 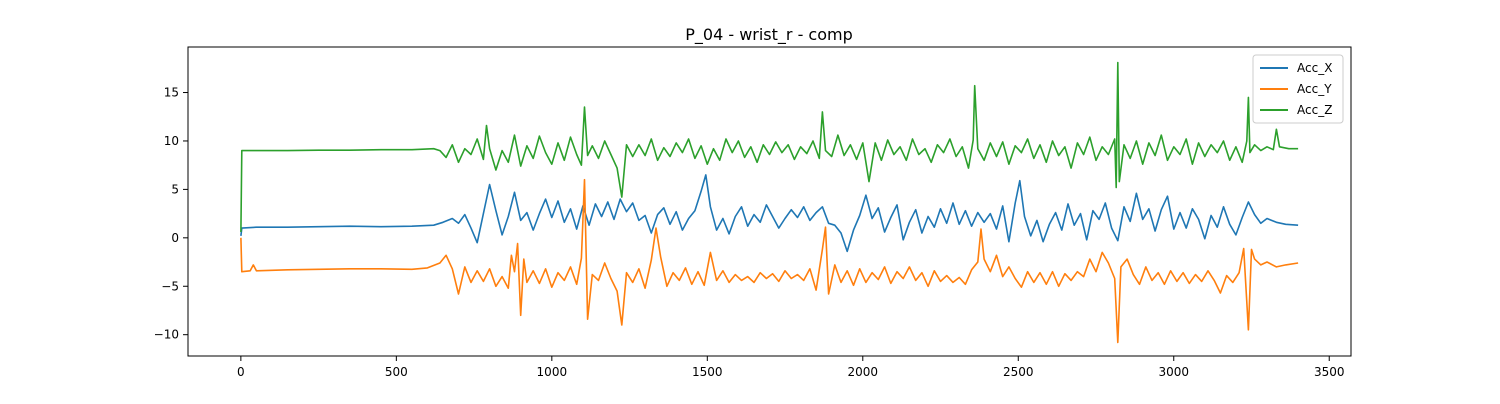 What do you see at coordinates (241, 372) in the screenshot?
I see `x-tick-label: 0` at bounding box center [241, 372].